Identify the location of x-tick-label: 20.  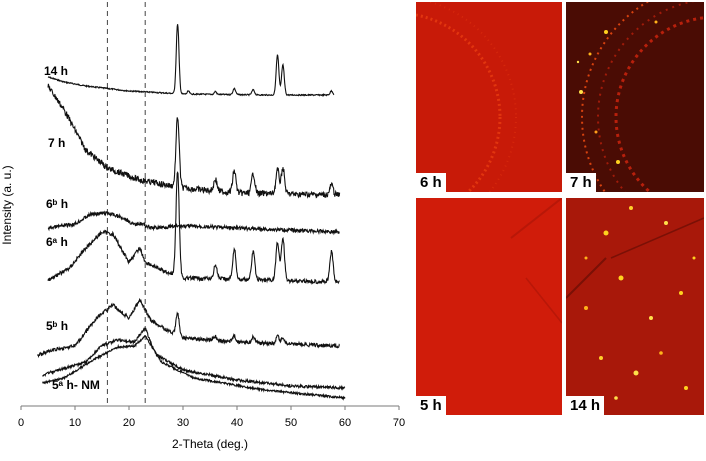
(129, 423).